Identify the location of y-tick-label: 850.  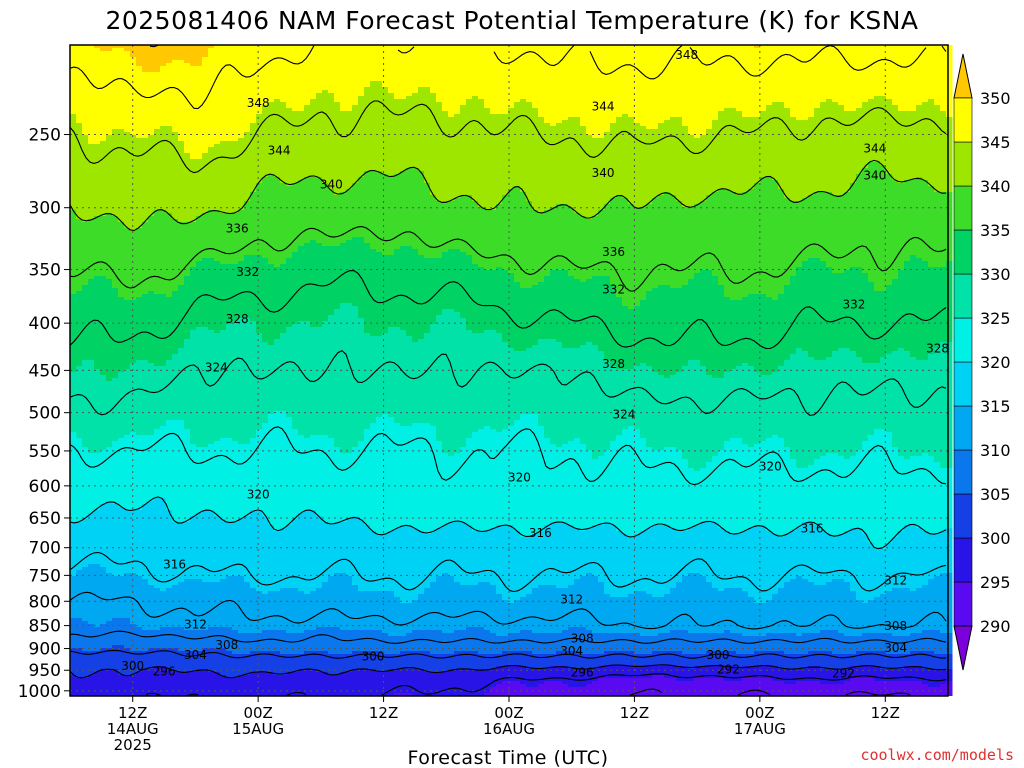
(45, 627).